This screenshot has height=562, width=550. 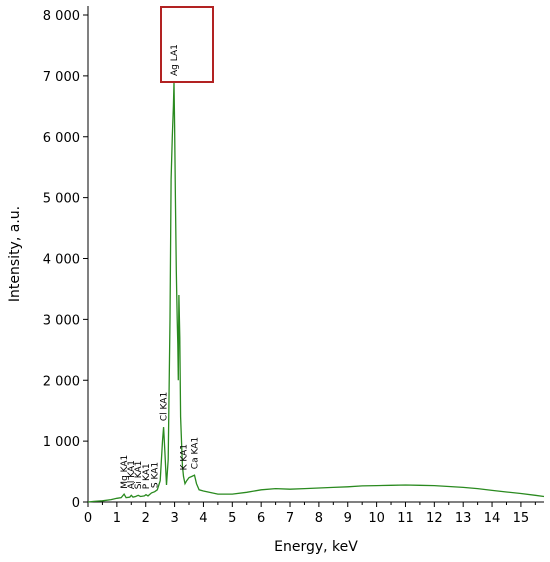 I want to click on x-tick-label: 12, so click(x=434, y=518).